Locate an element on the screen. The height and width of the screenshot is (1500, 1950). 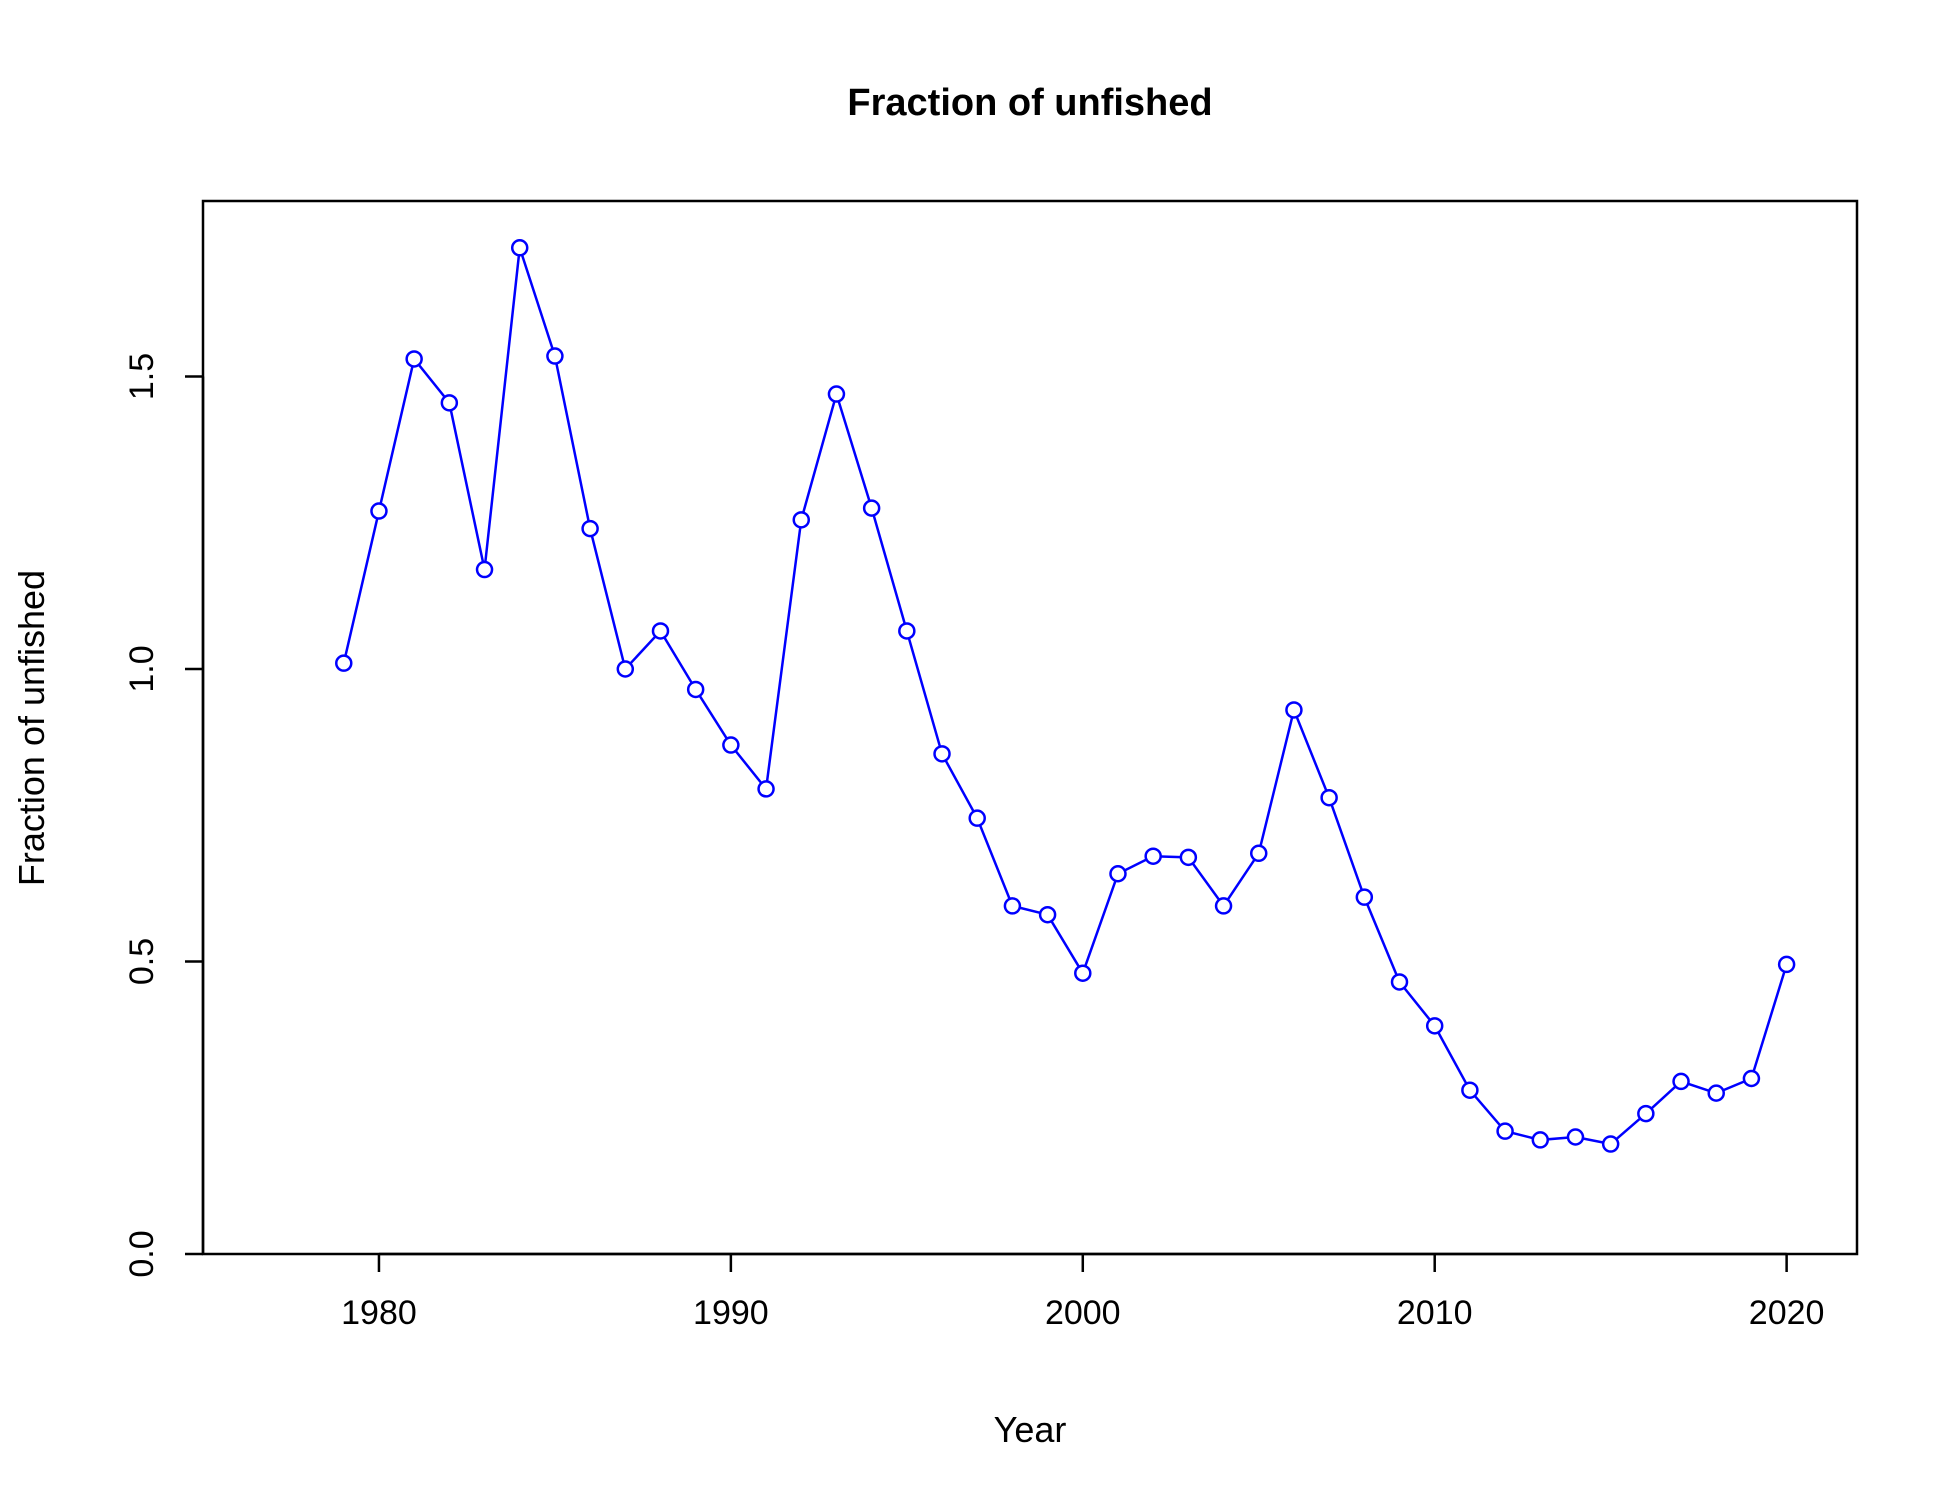
y-tick-label: 0.5 is located at coordinates (142, 961).